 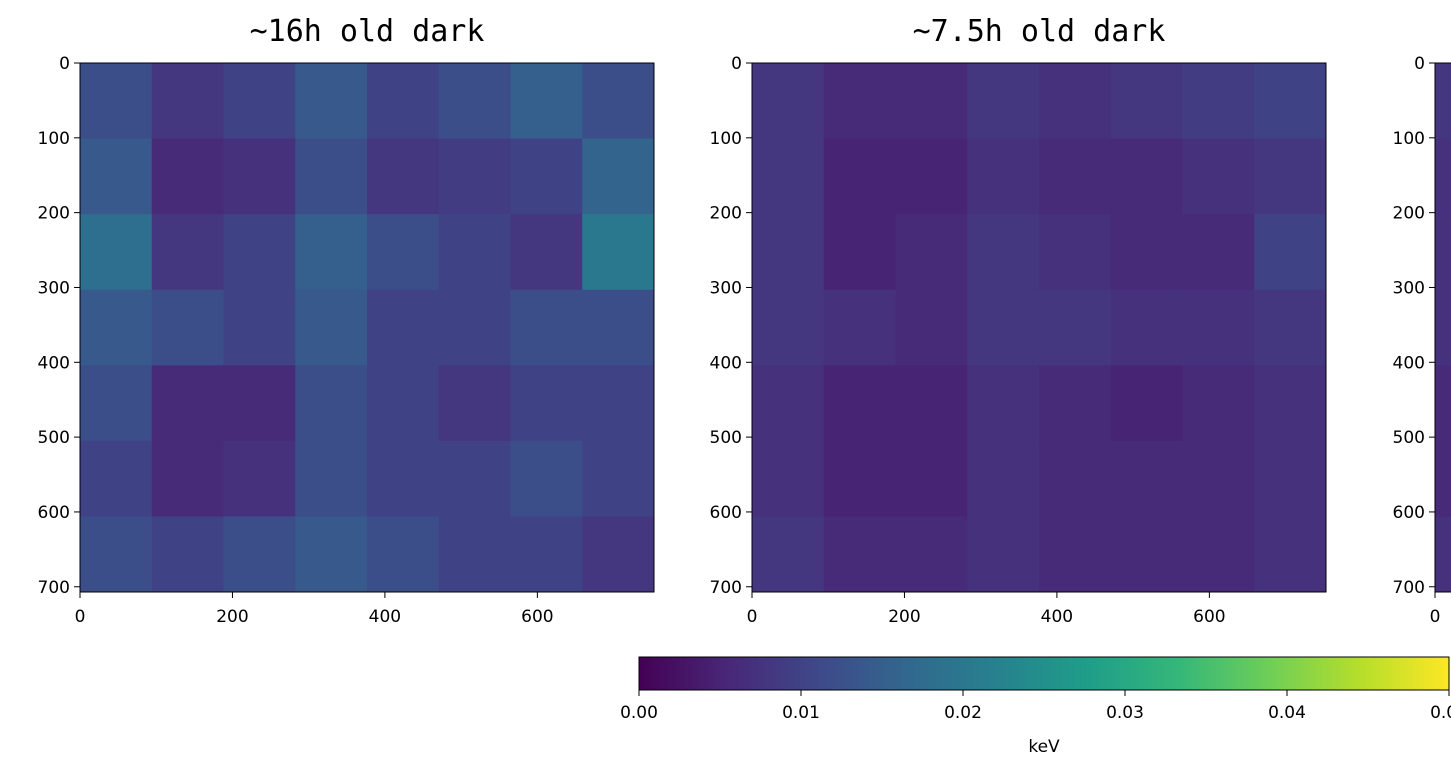 I want to click on colorbar-tick-label: 0.00, so click(x=639, y=713).